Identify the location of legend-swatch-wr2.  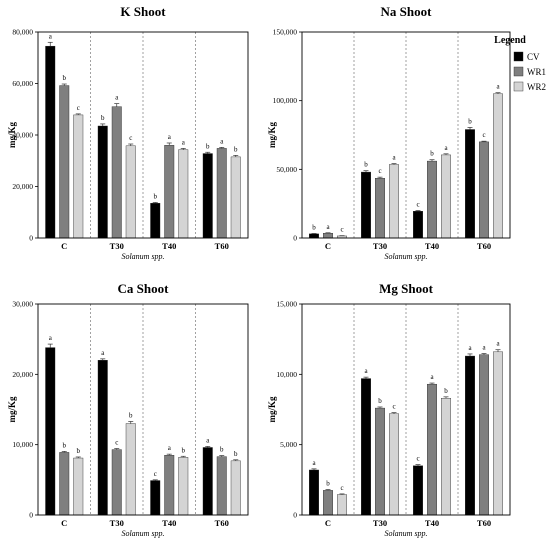
(518, 86).